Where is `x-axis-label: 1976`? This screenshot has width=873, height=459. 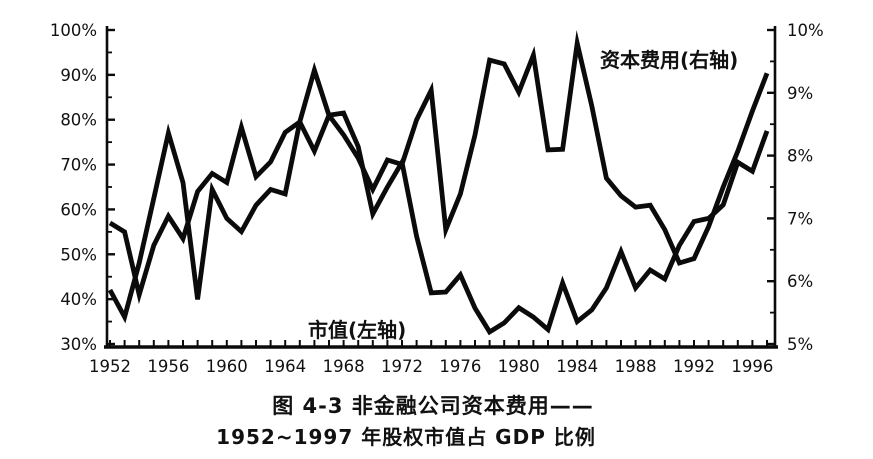
x-axis-label: 1976 is located at coordinates (460, 366).